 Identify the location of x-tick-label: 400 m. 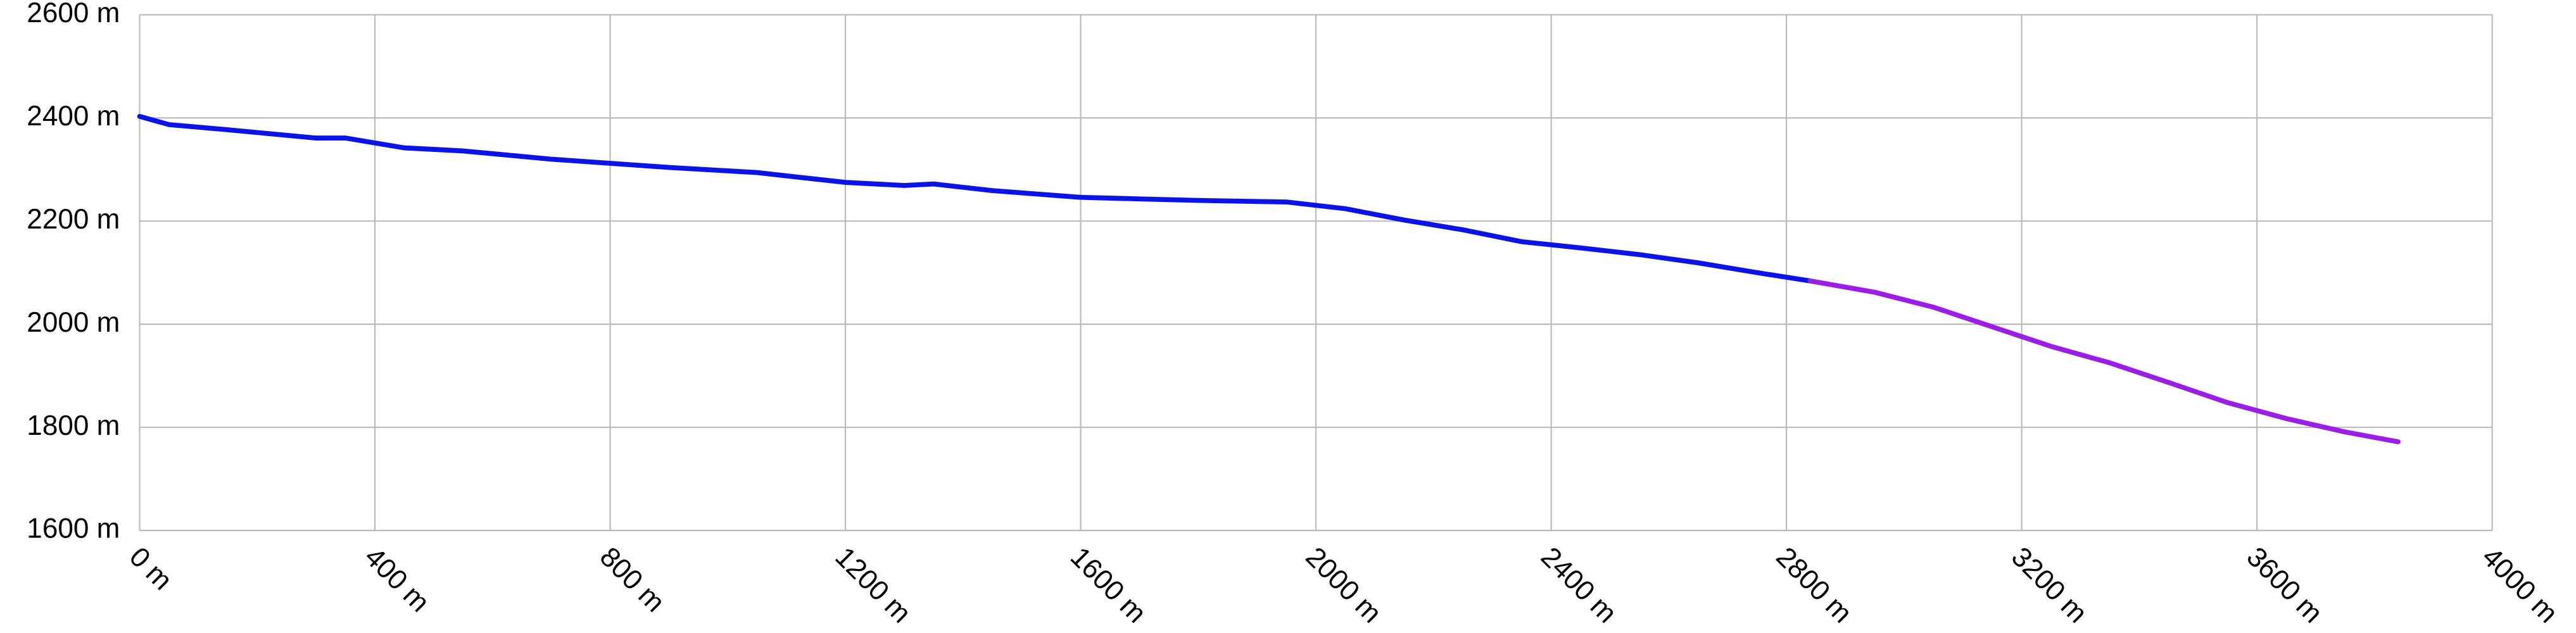
(396, 579).